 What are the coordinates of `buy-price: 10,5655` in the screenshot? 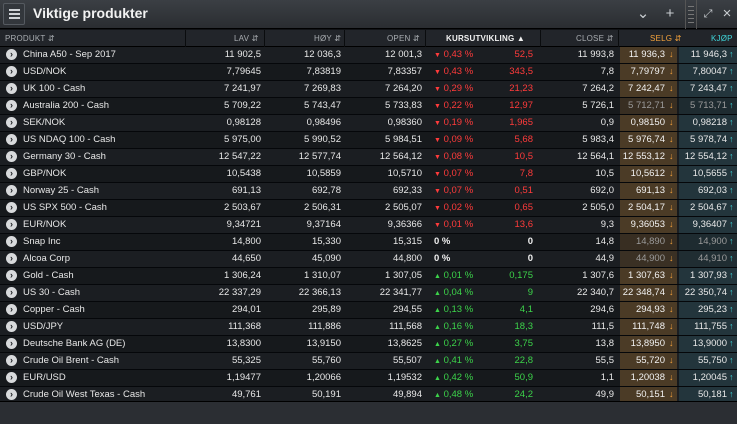 It's located at (709, 173).